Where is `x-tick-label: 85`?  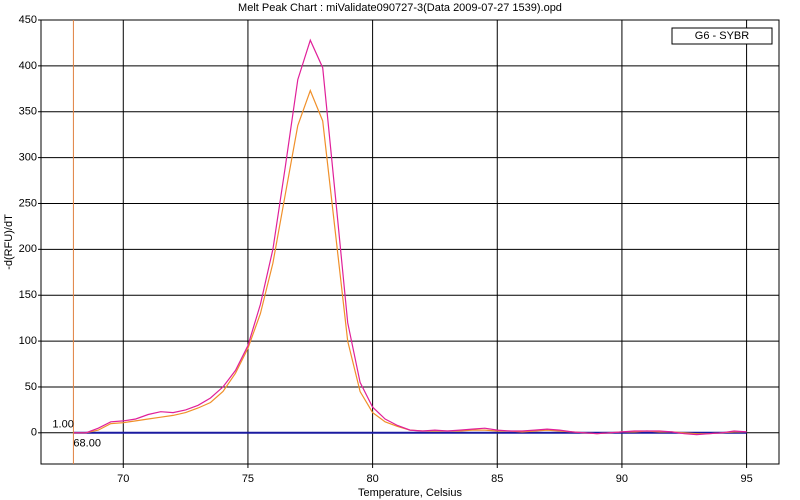
x-tick-label: 85 is located at coordinates (497, 479).